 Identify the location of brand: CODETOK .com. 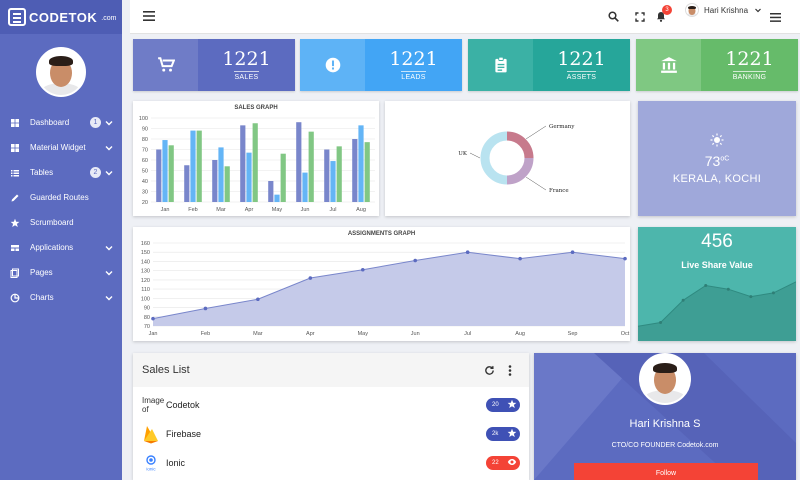
(61, 17).